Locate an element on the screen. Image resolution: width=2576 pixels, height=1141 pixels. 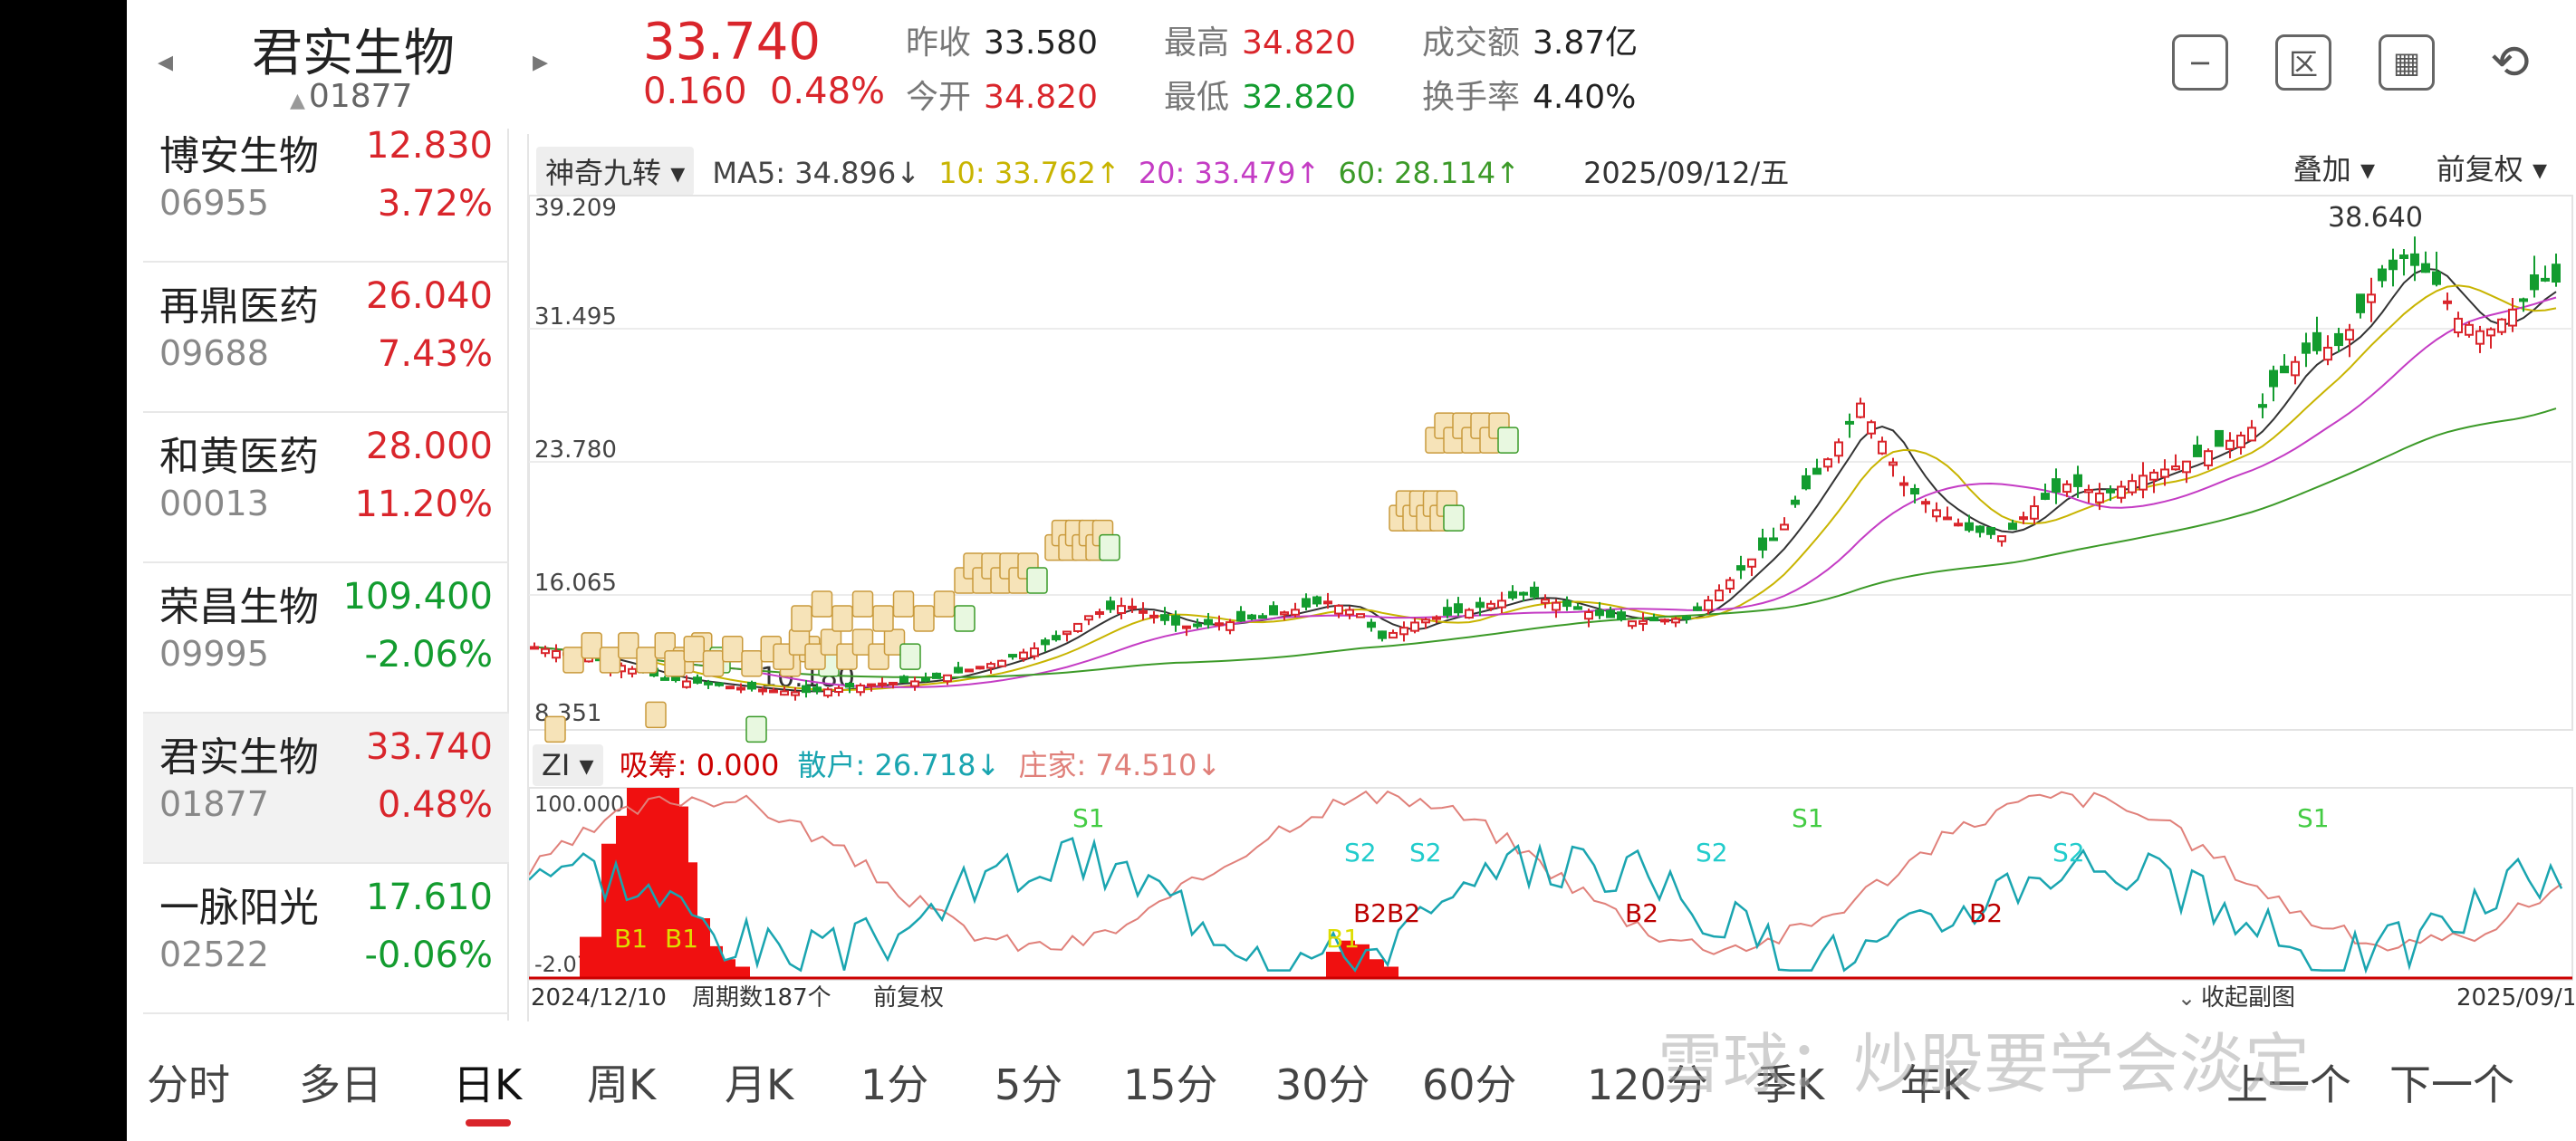
tab-3: 日K is located at coordinates (488, 1084).